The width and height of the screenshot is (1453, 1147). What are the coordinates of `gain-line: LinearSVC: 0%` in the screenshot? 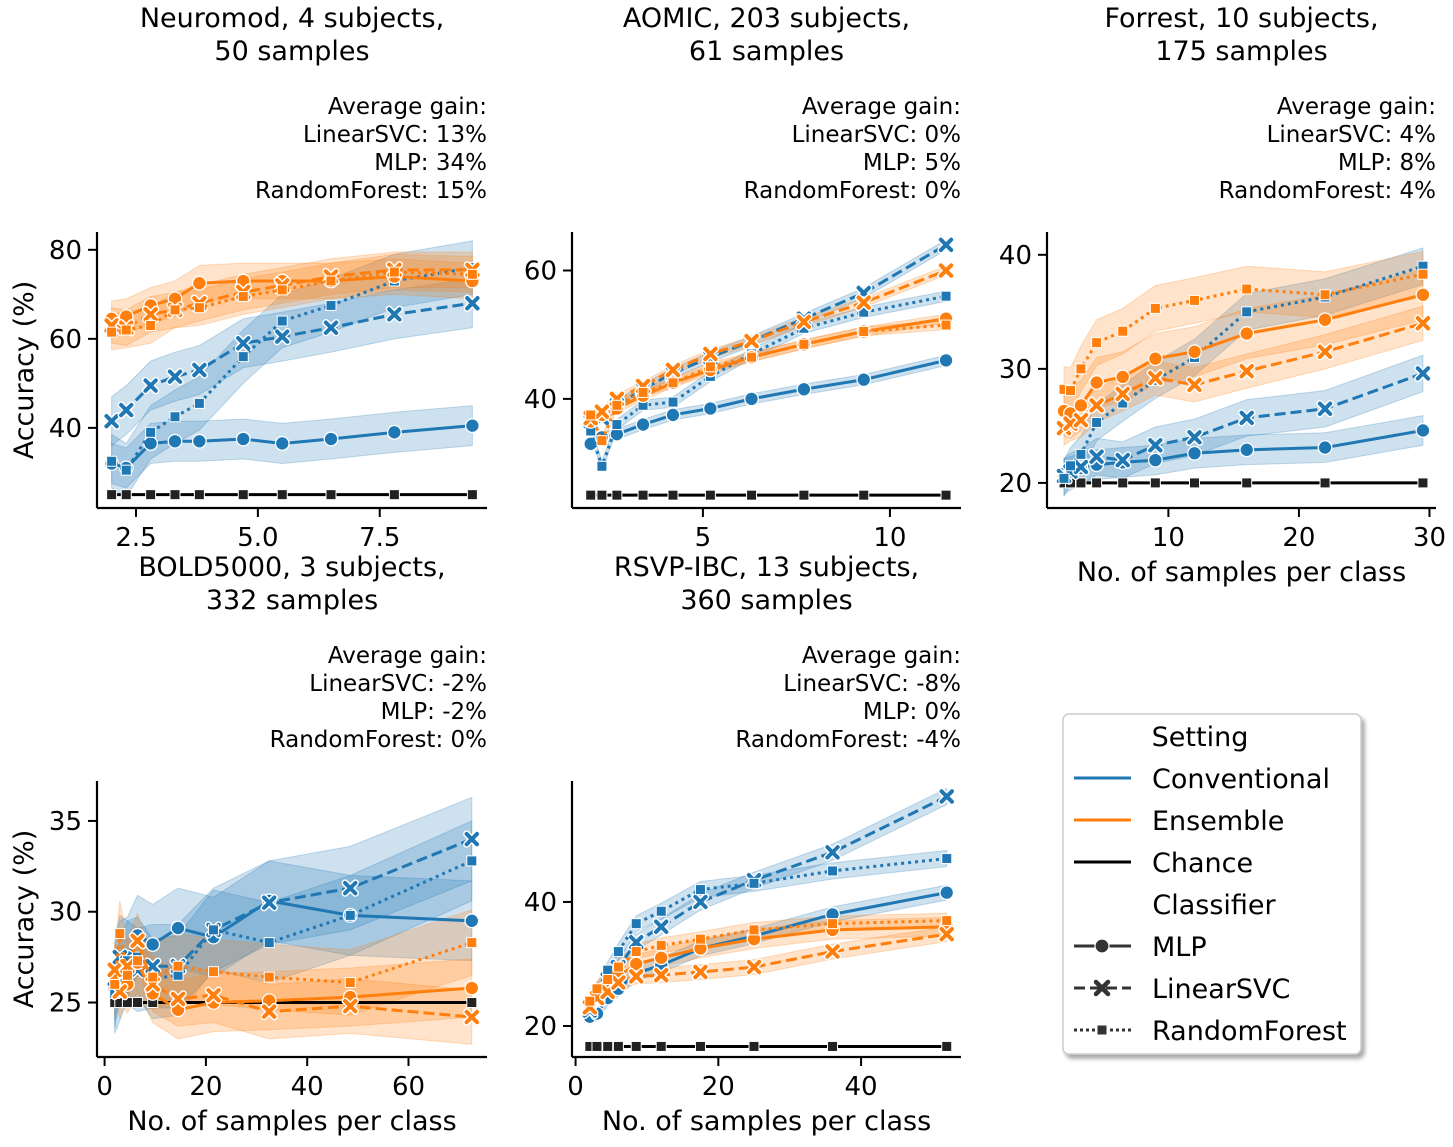 It's located at (876, 135).